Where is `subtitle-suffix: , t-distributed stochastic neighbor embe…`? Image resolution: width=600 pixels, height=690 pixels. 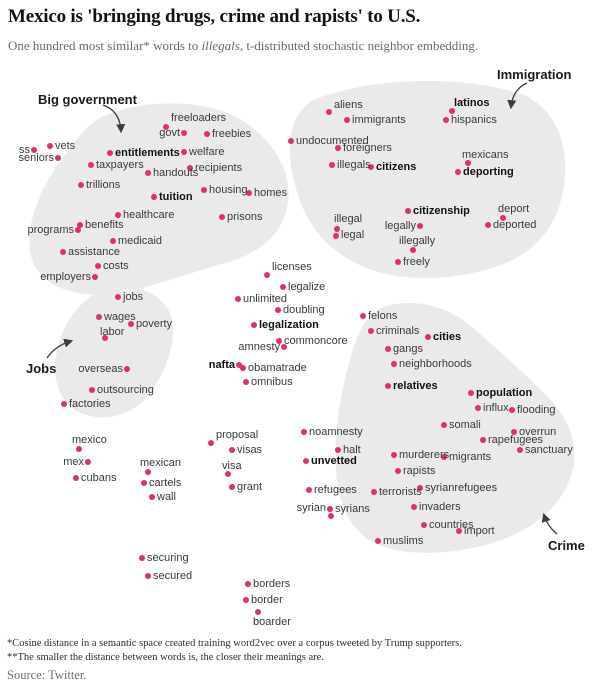 subtitle-suffix: , t-distributed stochastic neighbor embe… is located at coordinates (359, 45).